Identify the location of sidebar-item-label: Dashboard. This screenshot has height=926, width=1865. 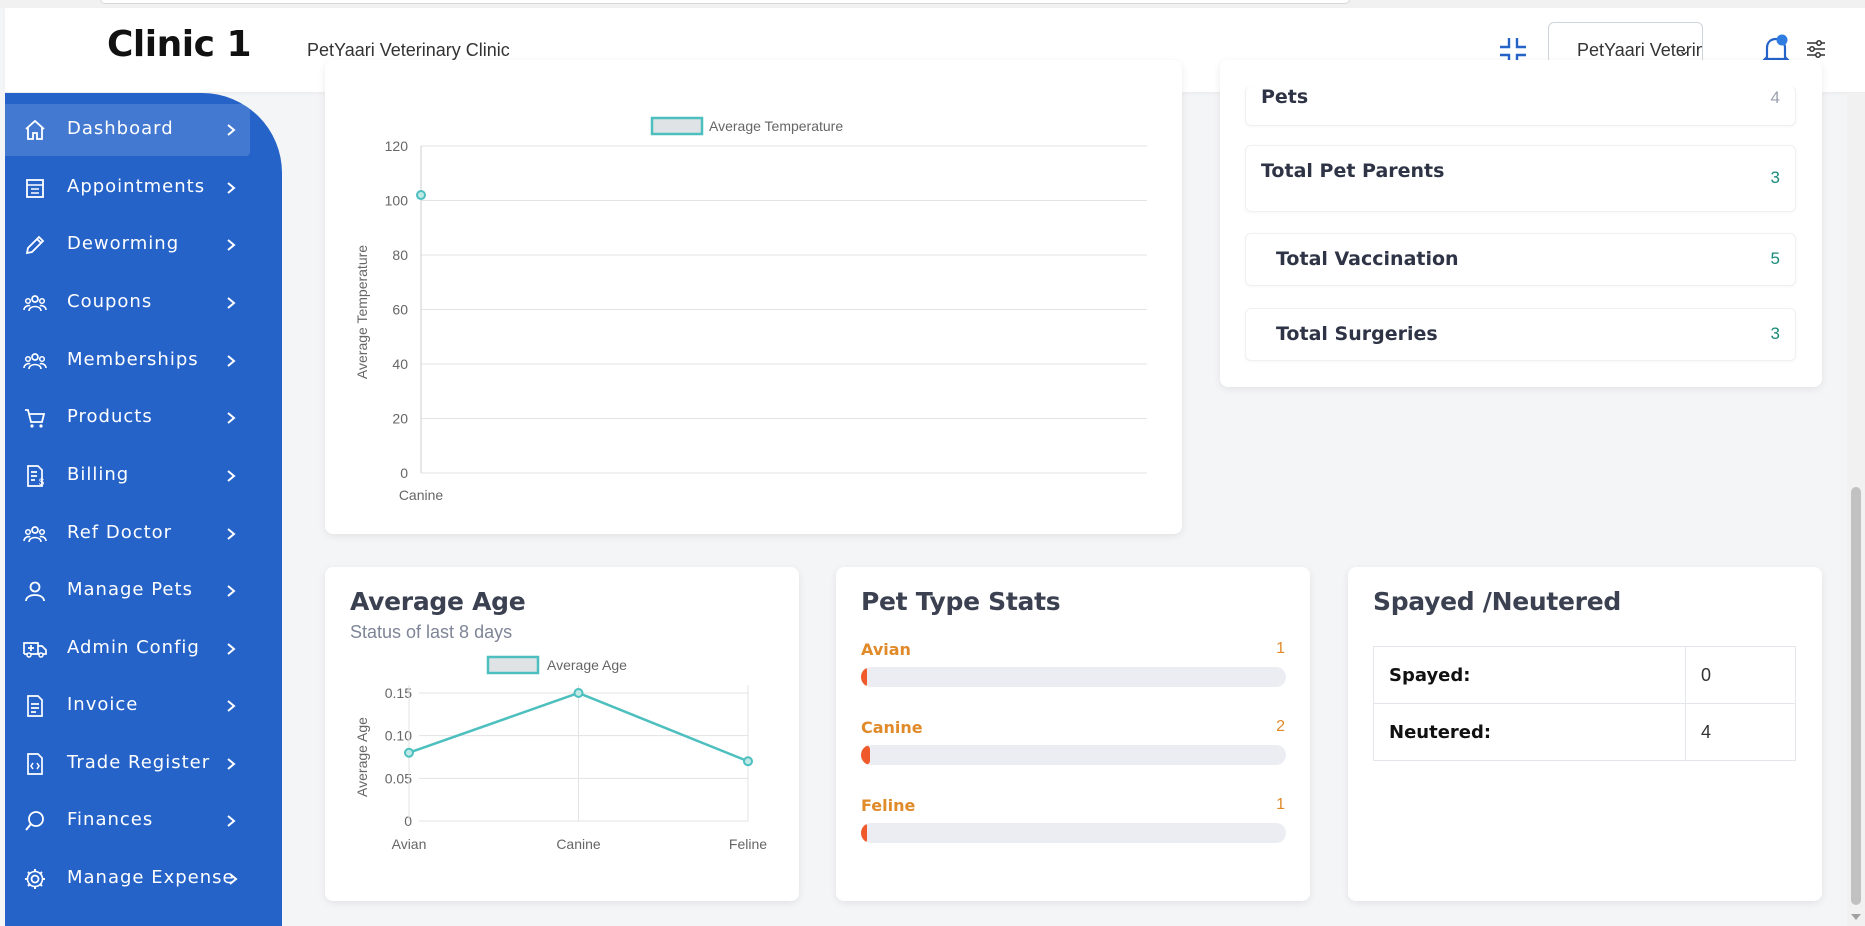
(120, 128).